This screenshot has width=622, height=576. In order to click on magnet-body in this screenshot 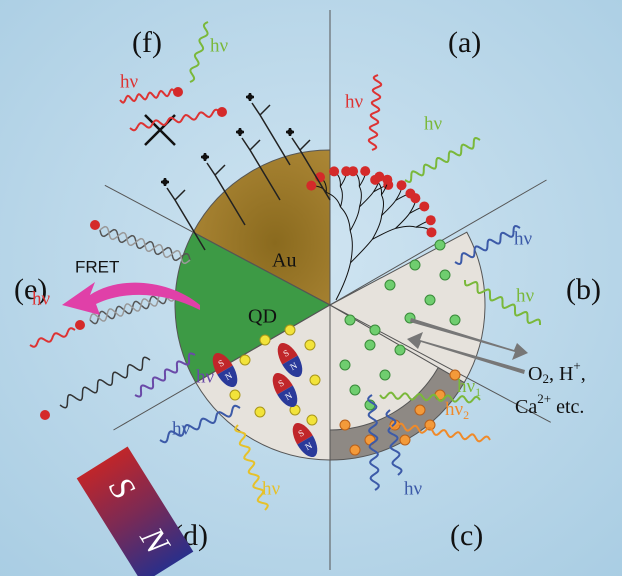, I will do `click(135, 511)`.